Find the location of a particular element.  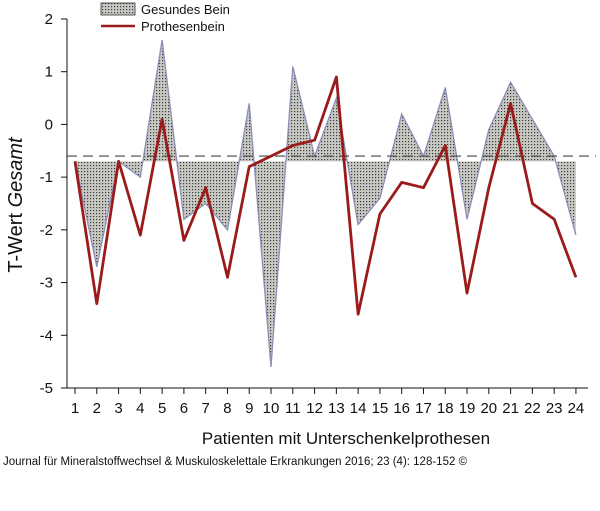

x-ticks: 1 2 3 4 5 6 7 8 9 10 11 12 13 14 15 16 17 18 19 20 21 22 23 24 is located at coordinates (327, 402).